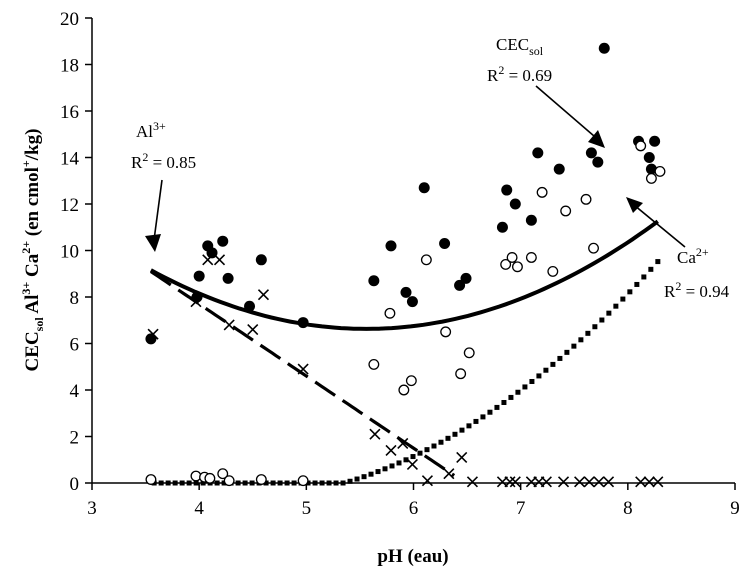 This screenshot has height=572, width=744. What do you see at coordinates (628, 508) in the screenshot?
I see `x-tick-label: 8` at bounding box center [628, 508].